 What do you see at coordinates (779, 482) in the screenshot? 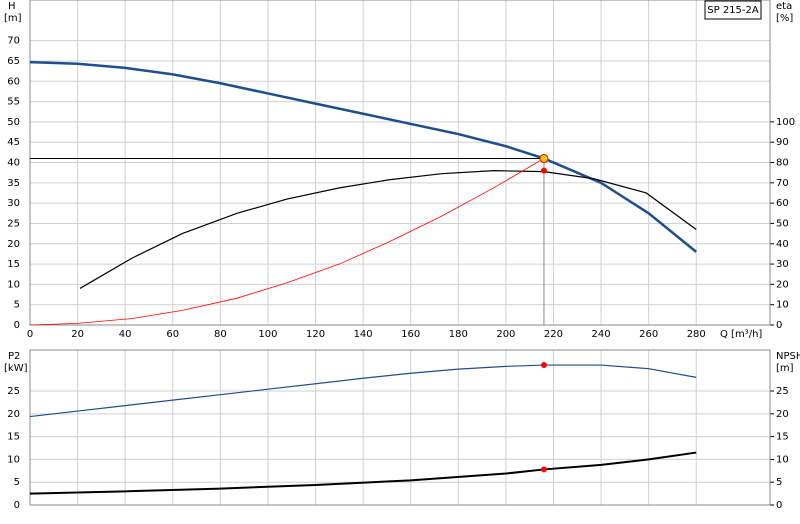
I see `y2-tick-label: 5` at bounding box center [779, 482].